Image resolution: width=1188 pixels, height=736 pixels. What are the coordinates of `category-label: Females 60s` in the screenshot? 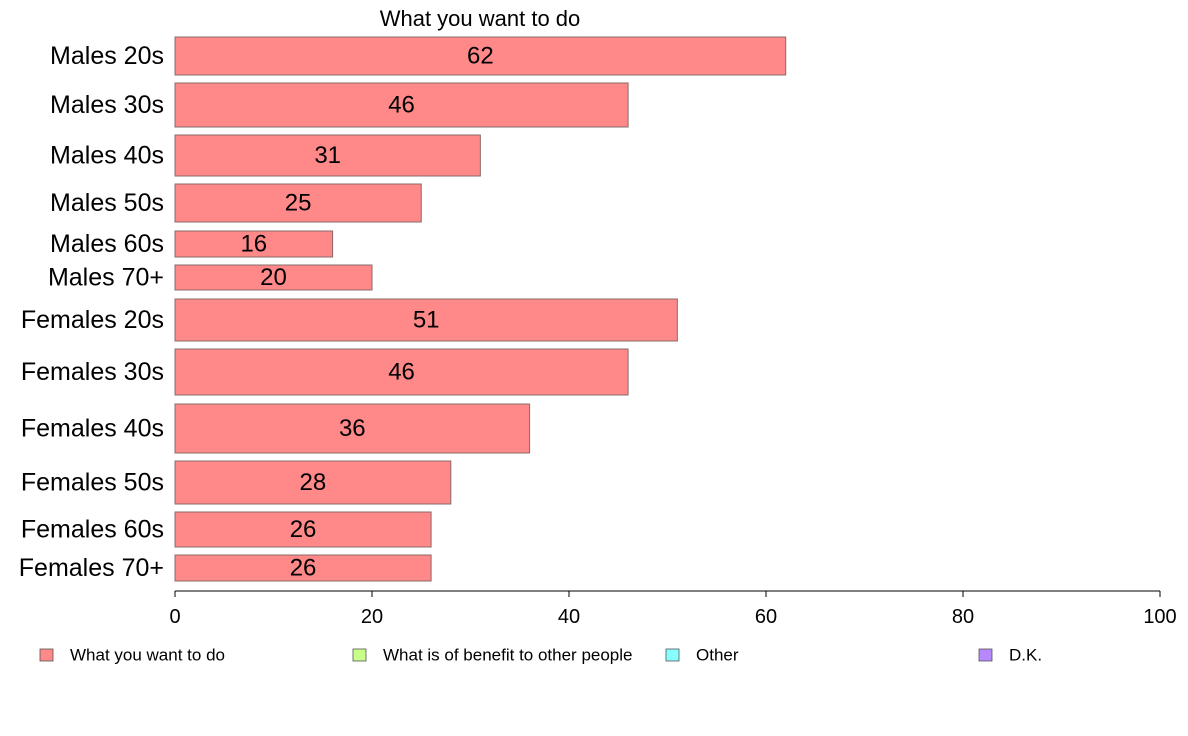 It's located at (92, 530).